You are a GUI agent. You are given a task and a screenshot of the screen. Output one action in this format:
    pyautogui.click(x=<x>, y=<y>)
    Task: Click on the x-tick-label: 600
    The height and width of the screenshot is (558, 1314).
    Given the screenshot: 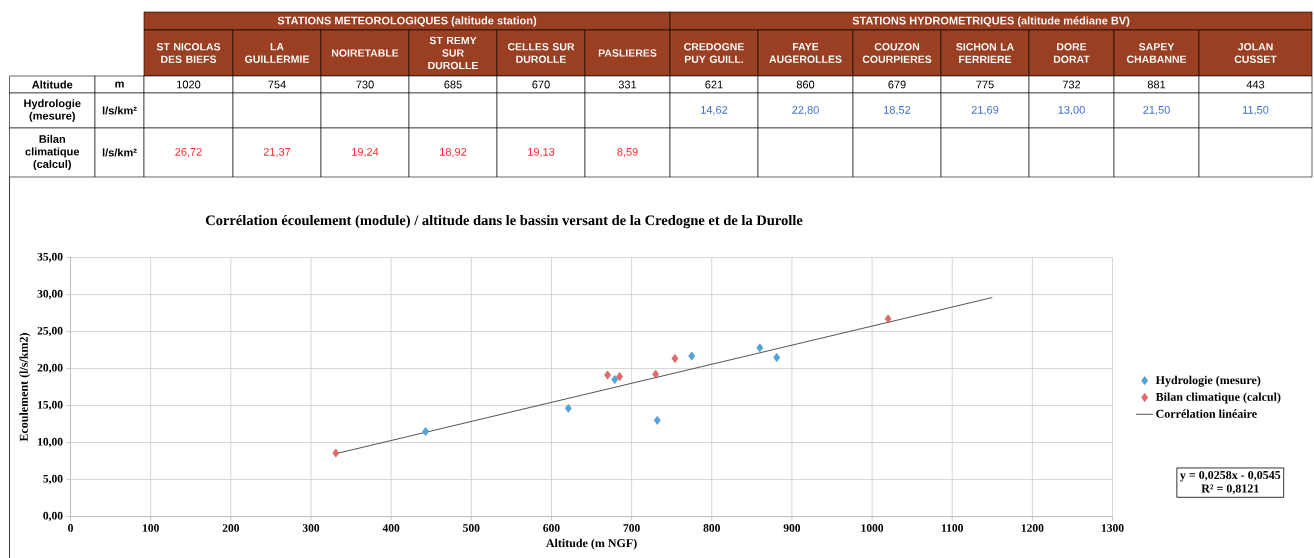 What is the action you would take?
    pyautogui.click(x=551, y=528)
    